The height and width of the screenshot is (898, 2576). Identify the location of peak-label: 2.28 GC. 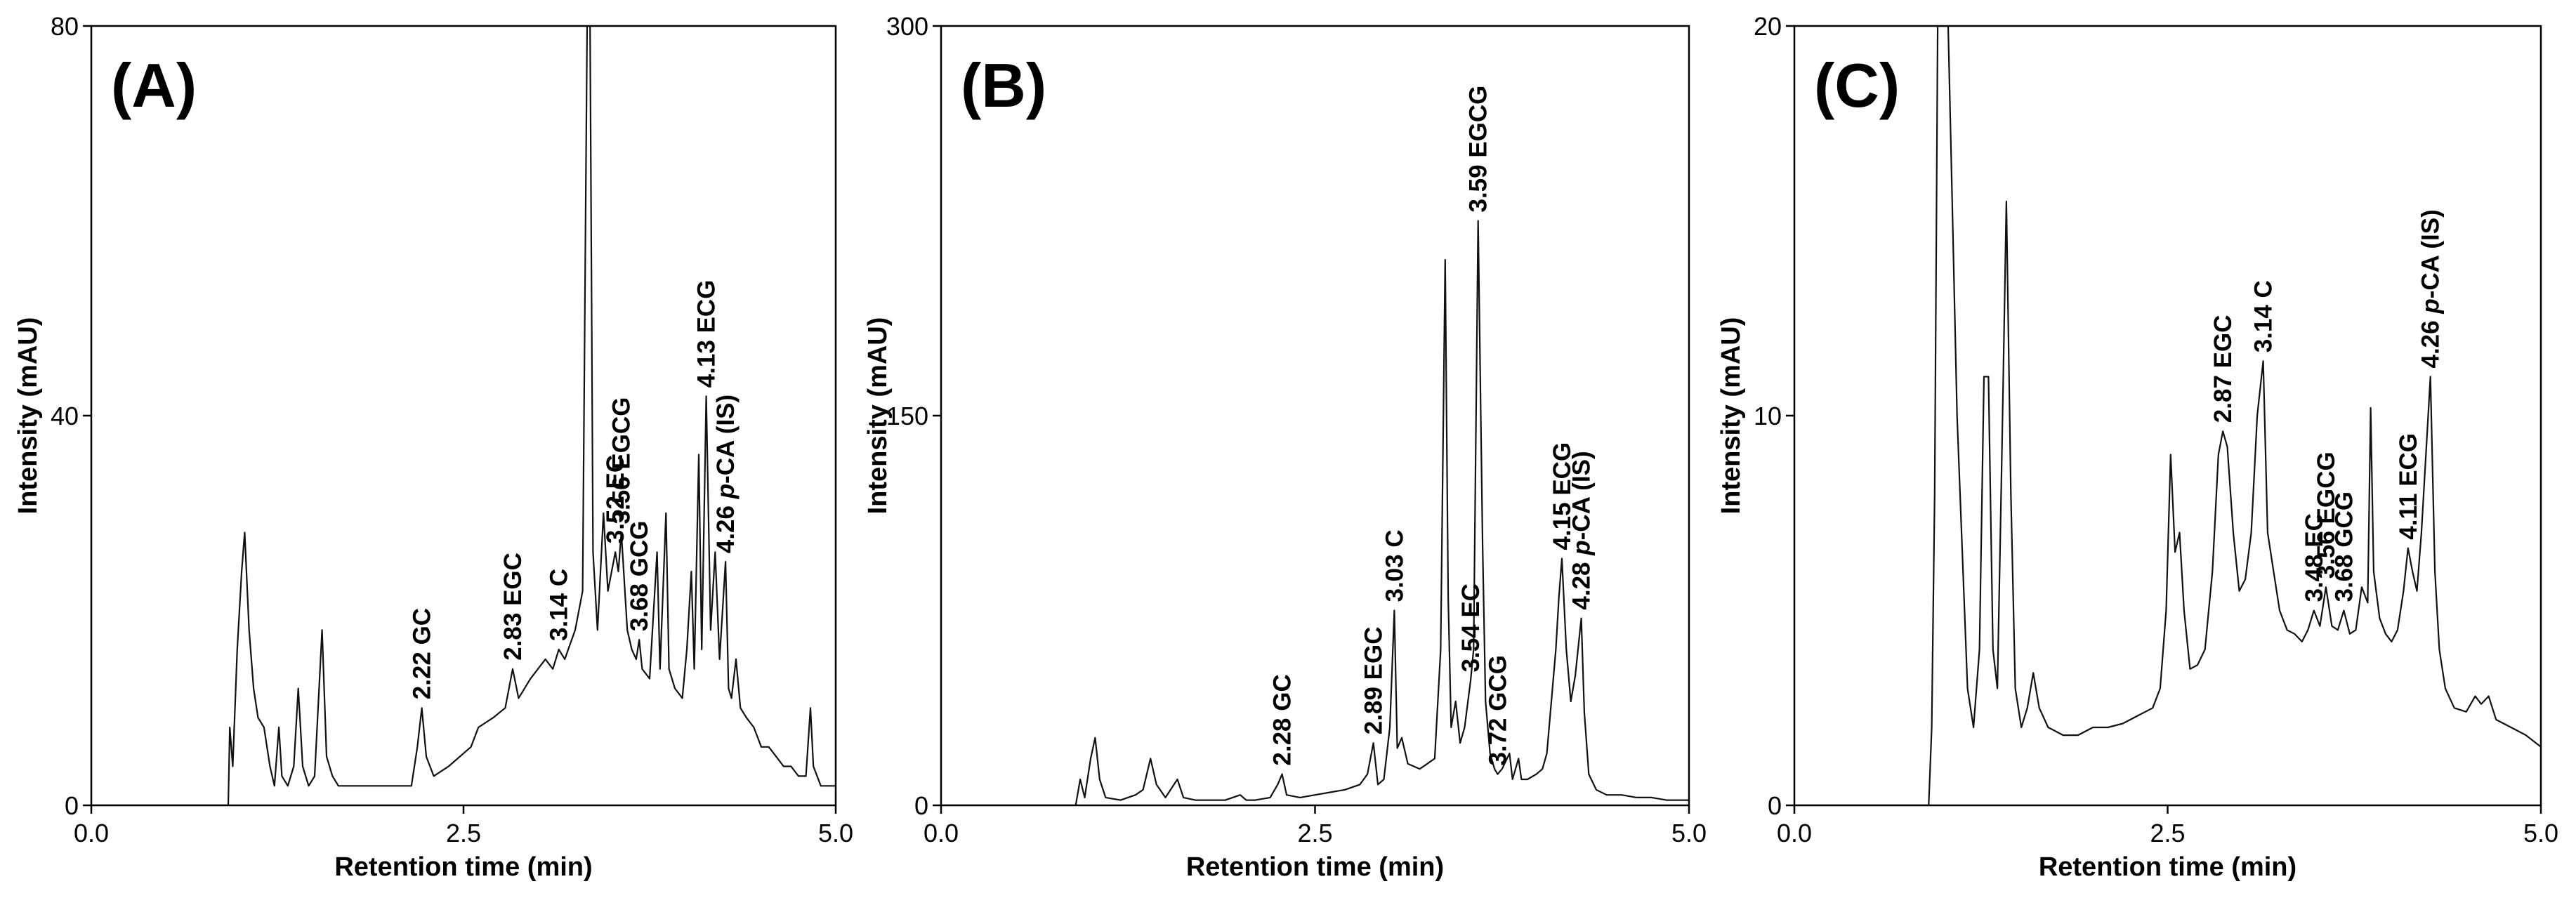
(1282, 719).